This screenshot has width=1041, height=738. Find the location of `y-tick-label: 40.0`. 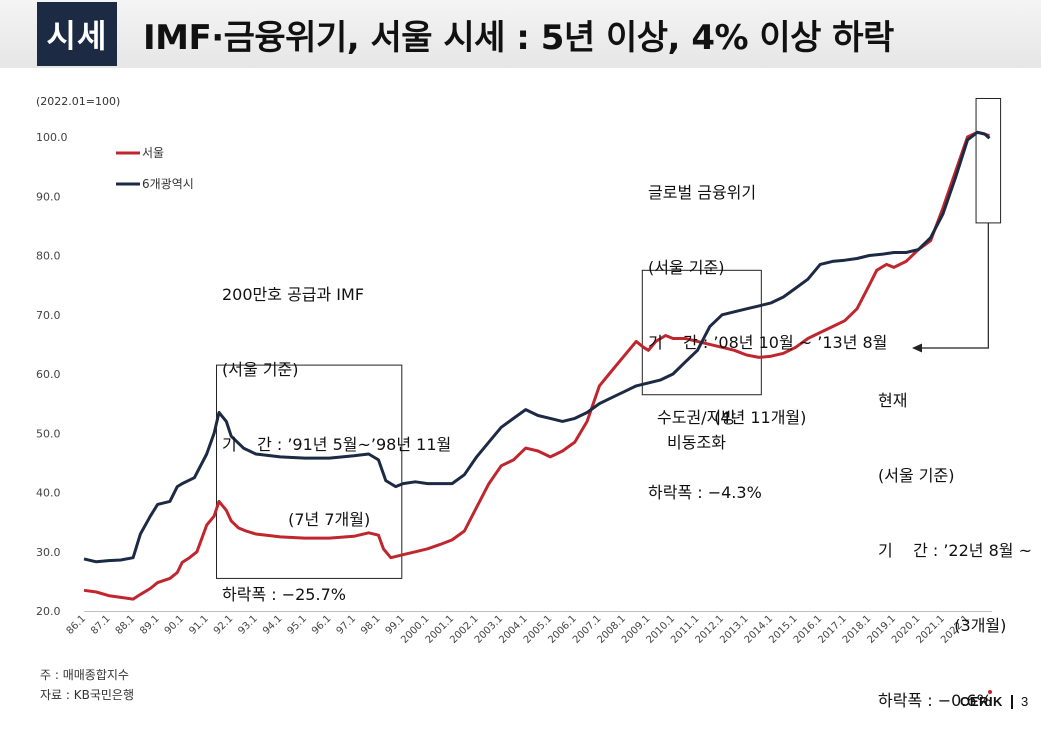

y-tick-label: 40.0 is located at coordinates (48, 493).